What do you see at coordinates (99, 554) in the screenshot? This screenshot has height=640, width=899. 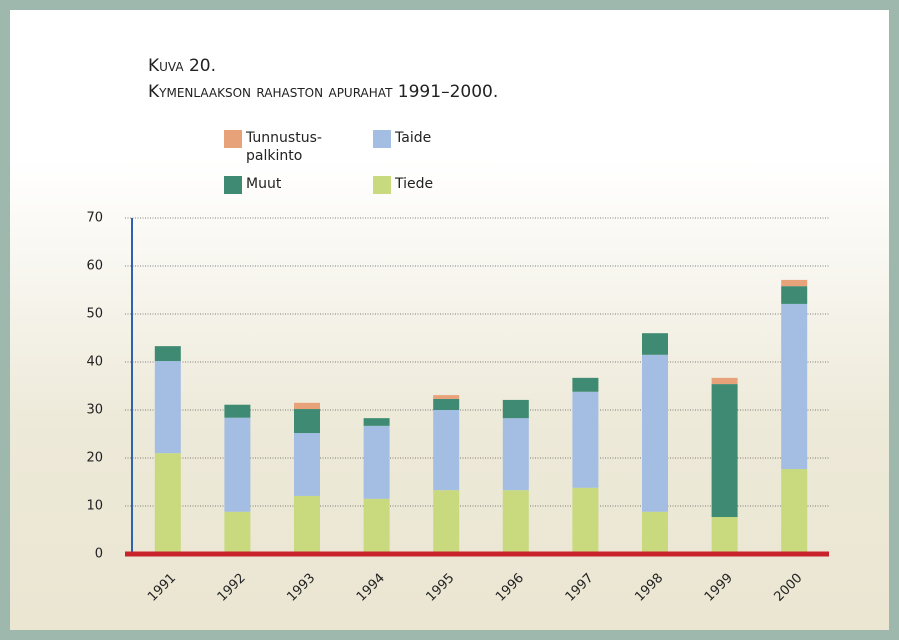 I see `y-tick-label: 0` at bounding box center [99, 554].